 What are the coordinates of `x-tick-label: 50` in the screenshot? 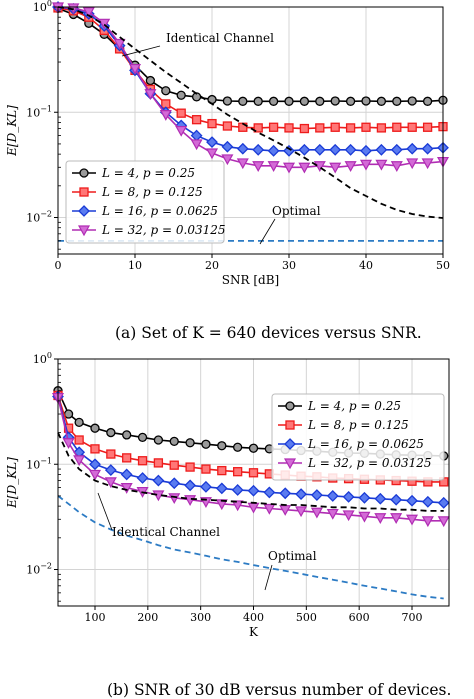 It's located at (443, 265).